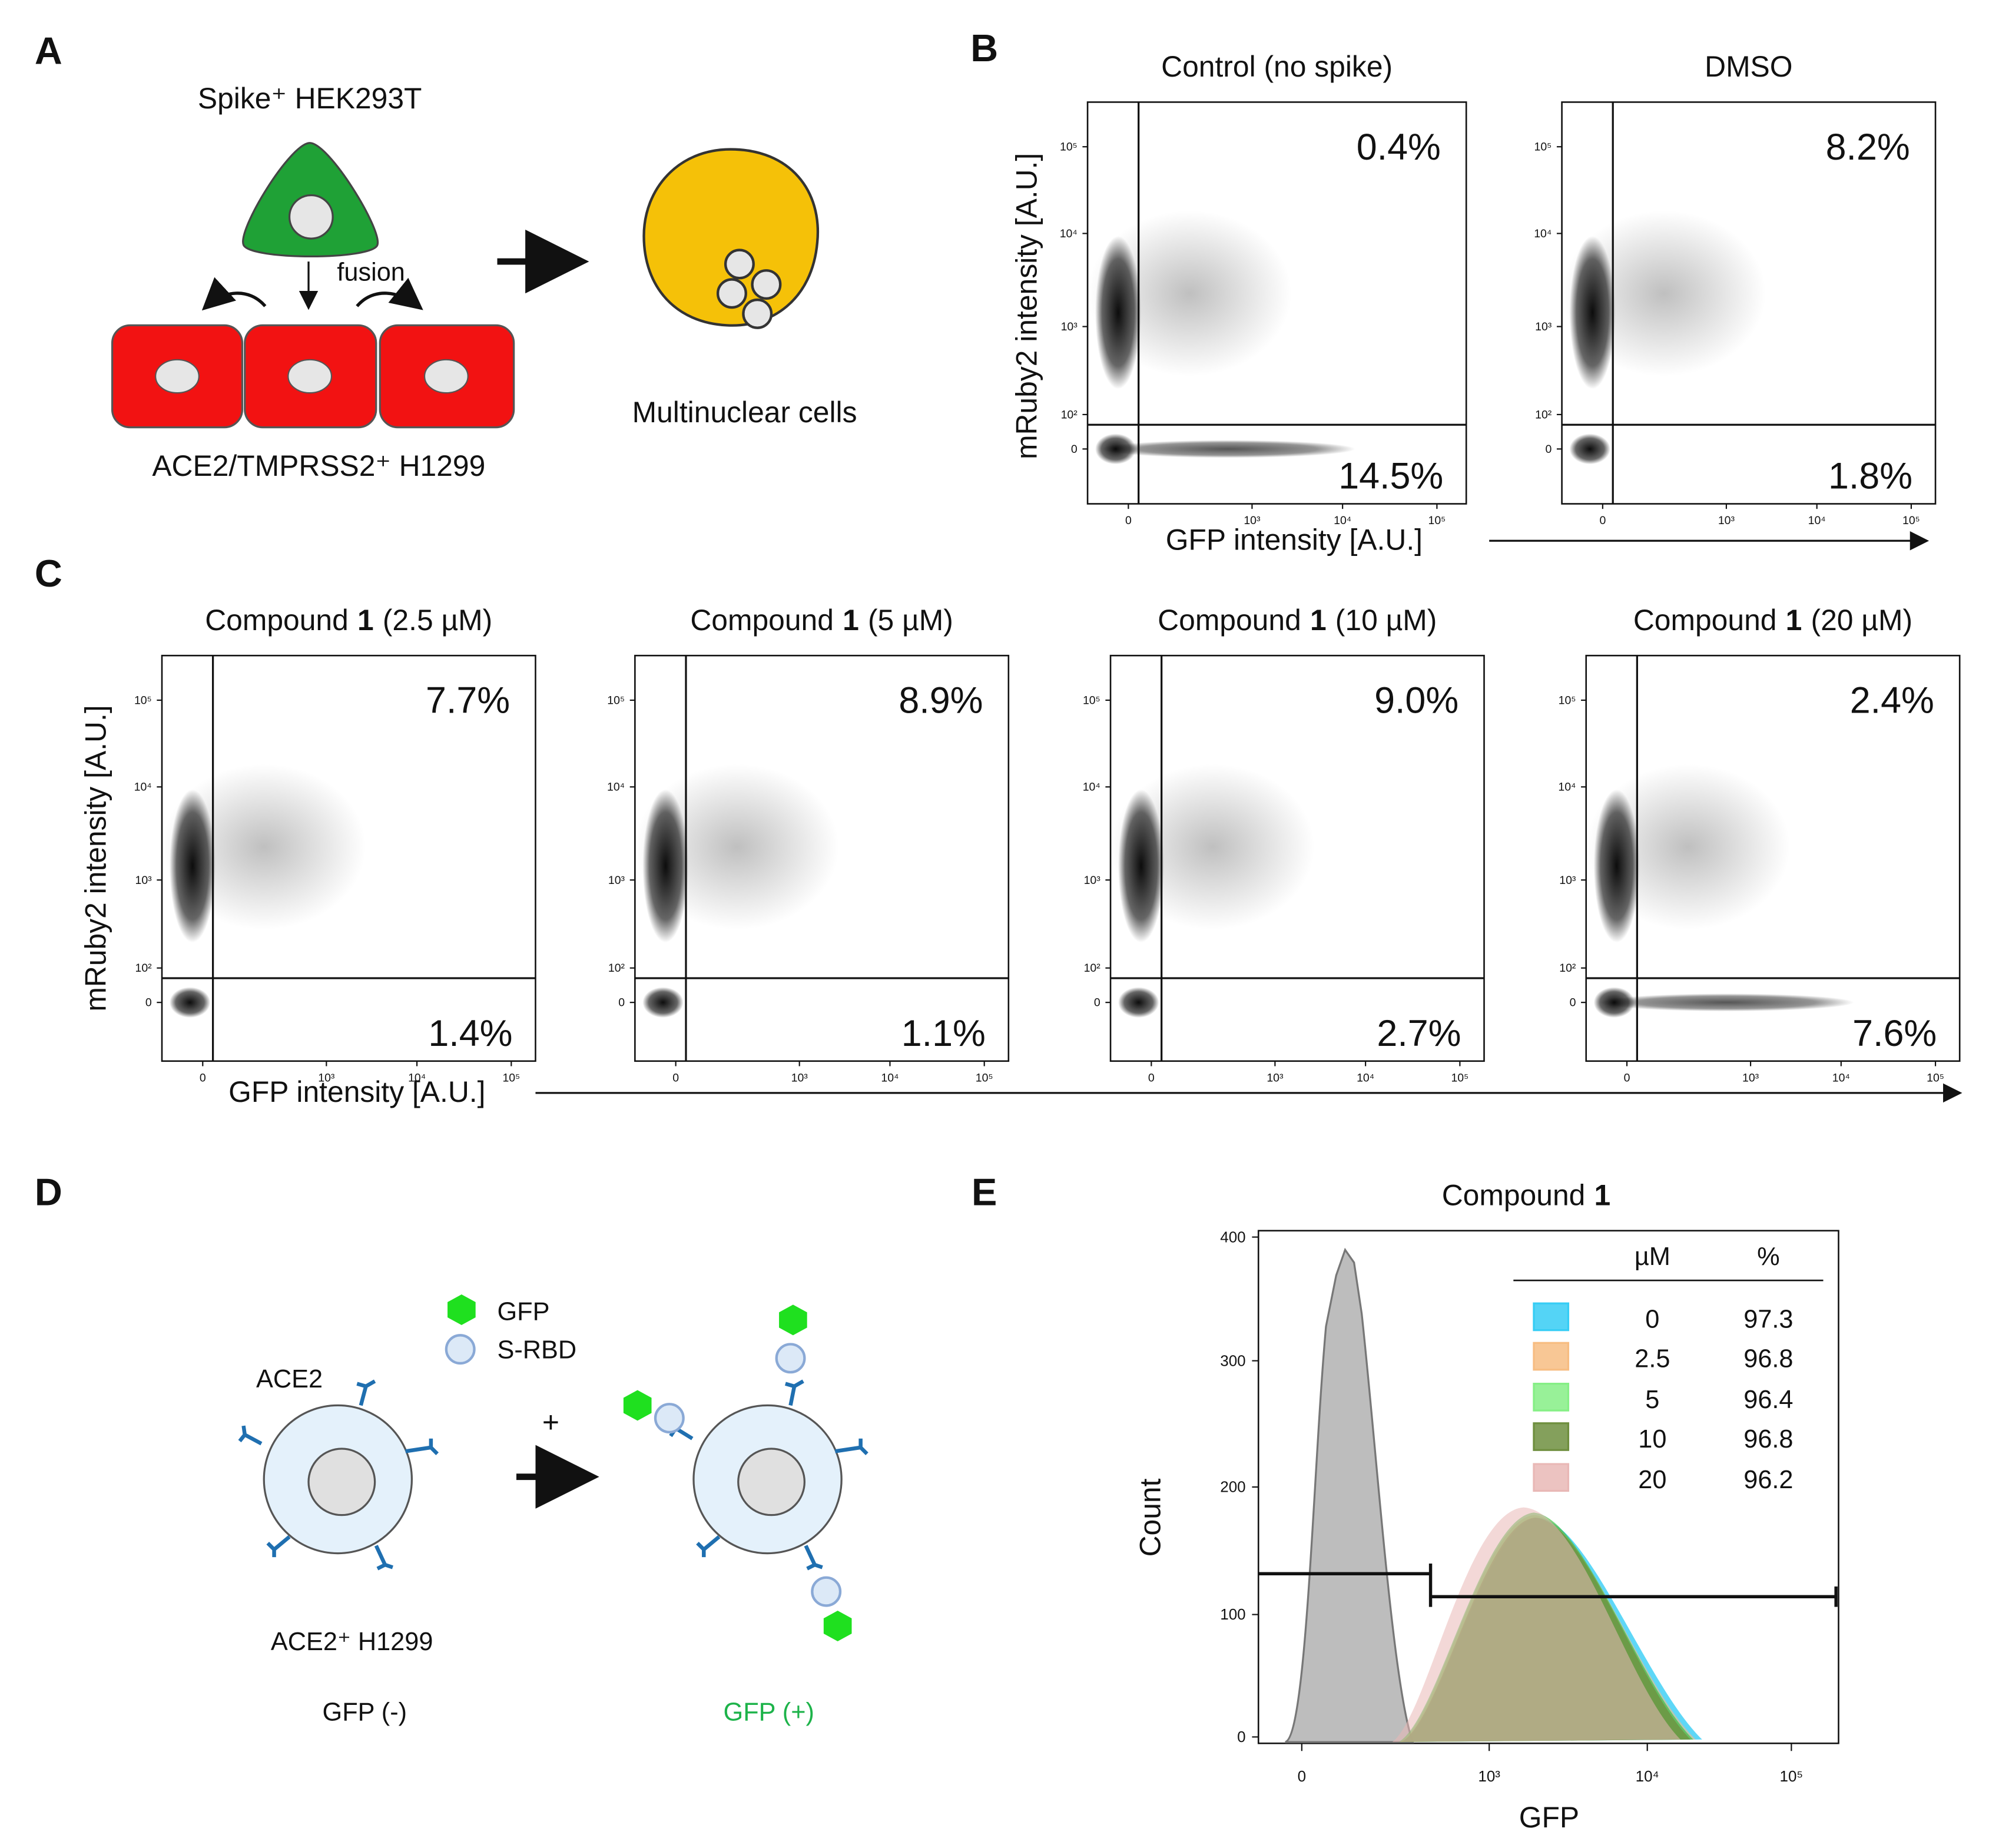  I want to click on plot-title-part: DMSO, so click(1748, 66).